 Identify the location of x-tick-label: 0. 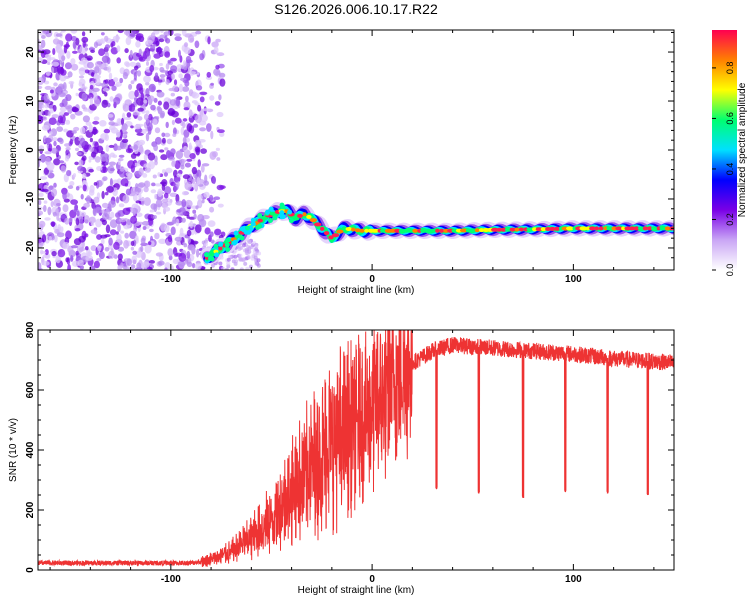
(372, 579).